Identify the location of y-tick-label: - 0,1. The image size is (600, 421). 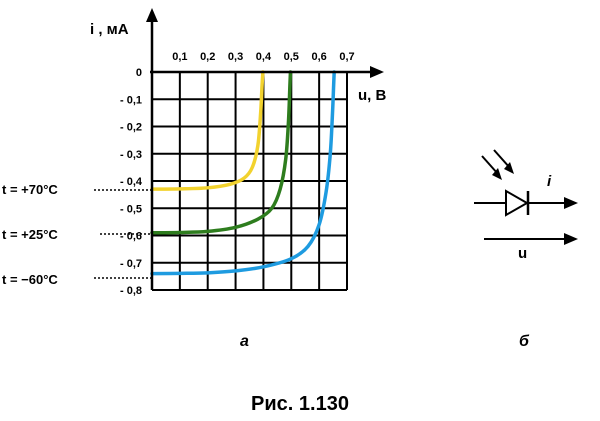
(131, 100).